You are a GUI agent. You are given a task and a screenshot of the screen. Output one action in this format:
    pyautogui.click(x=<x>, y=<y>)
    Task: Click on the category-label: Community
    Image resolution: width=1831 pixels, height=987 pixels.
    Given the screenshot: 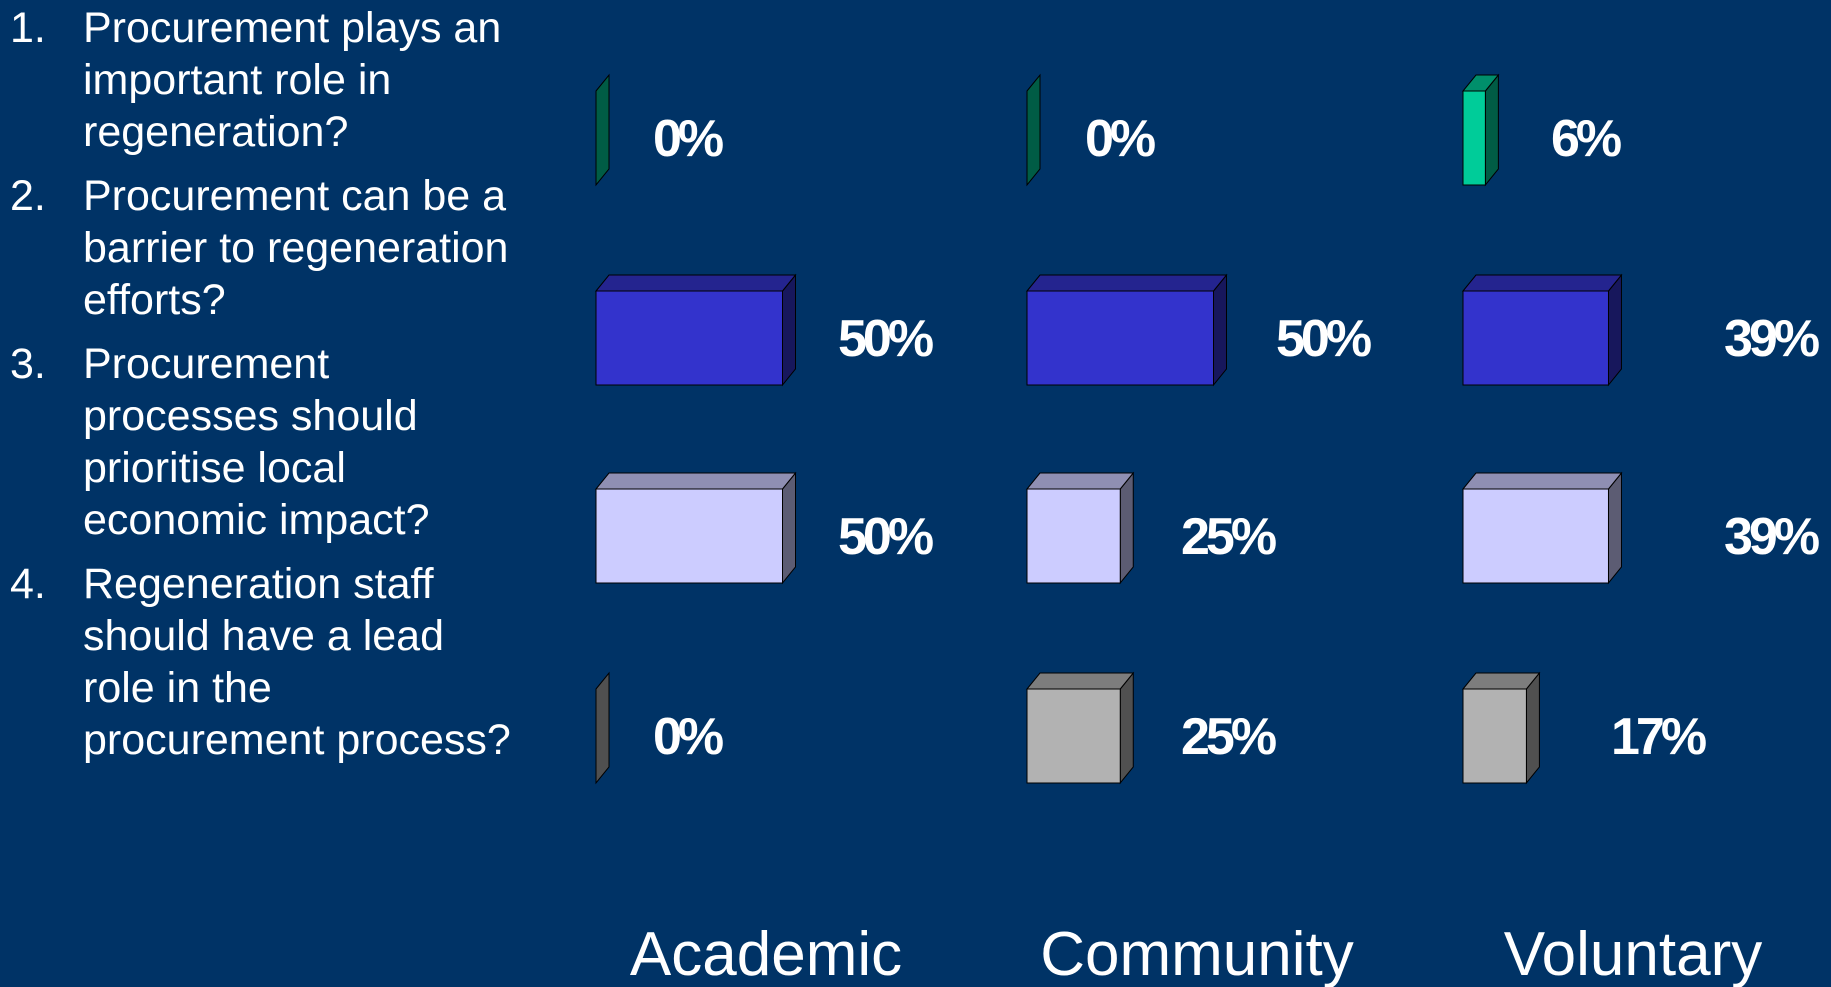 What is the action you would take?
    pyautogui.click(x=1197, y=953)
    